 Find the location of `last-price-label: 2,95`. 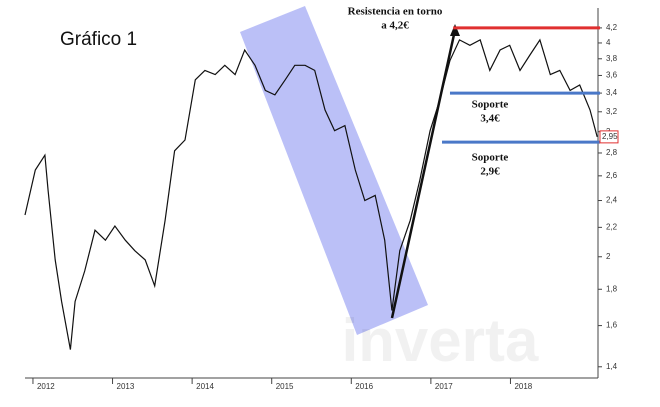

last-price-label: 2,95 is located at coordinates (610, 136).